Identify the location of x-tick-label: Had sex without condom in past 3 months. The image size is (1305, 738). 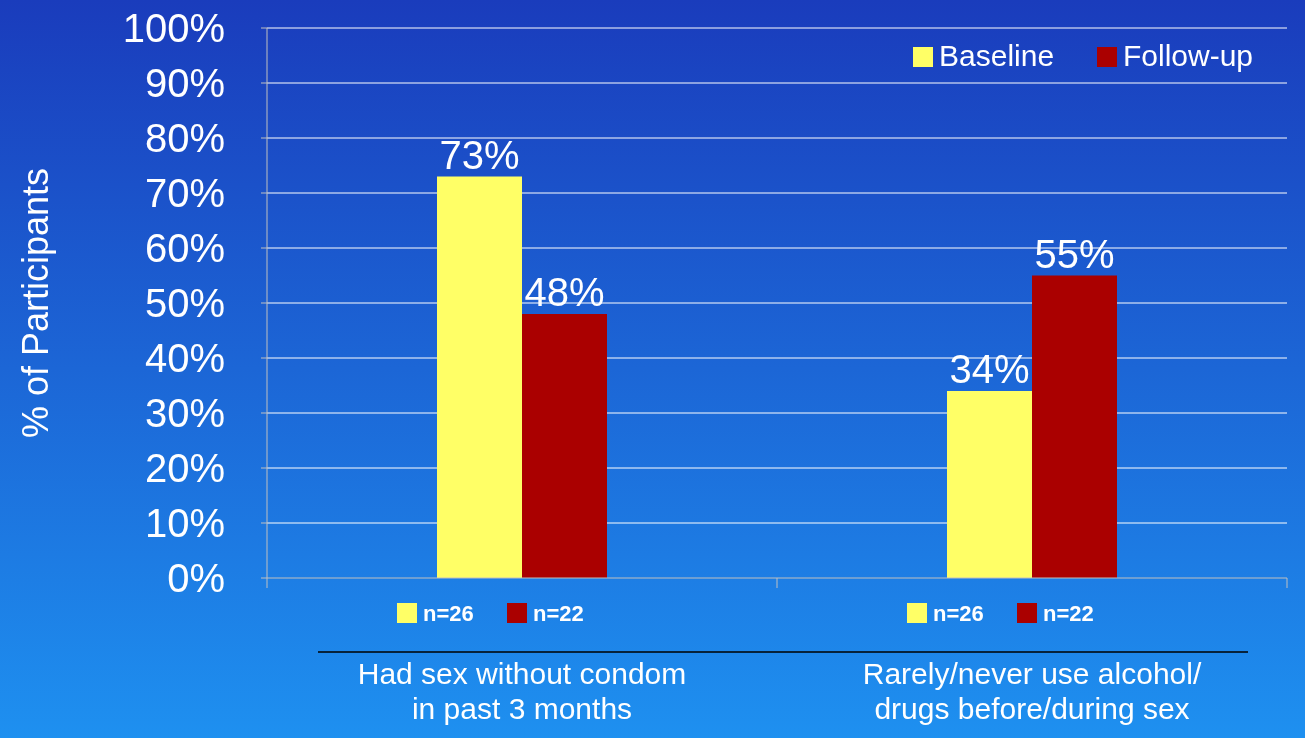
(522, 691).